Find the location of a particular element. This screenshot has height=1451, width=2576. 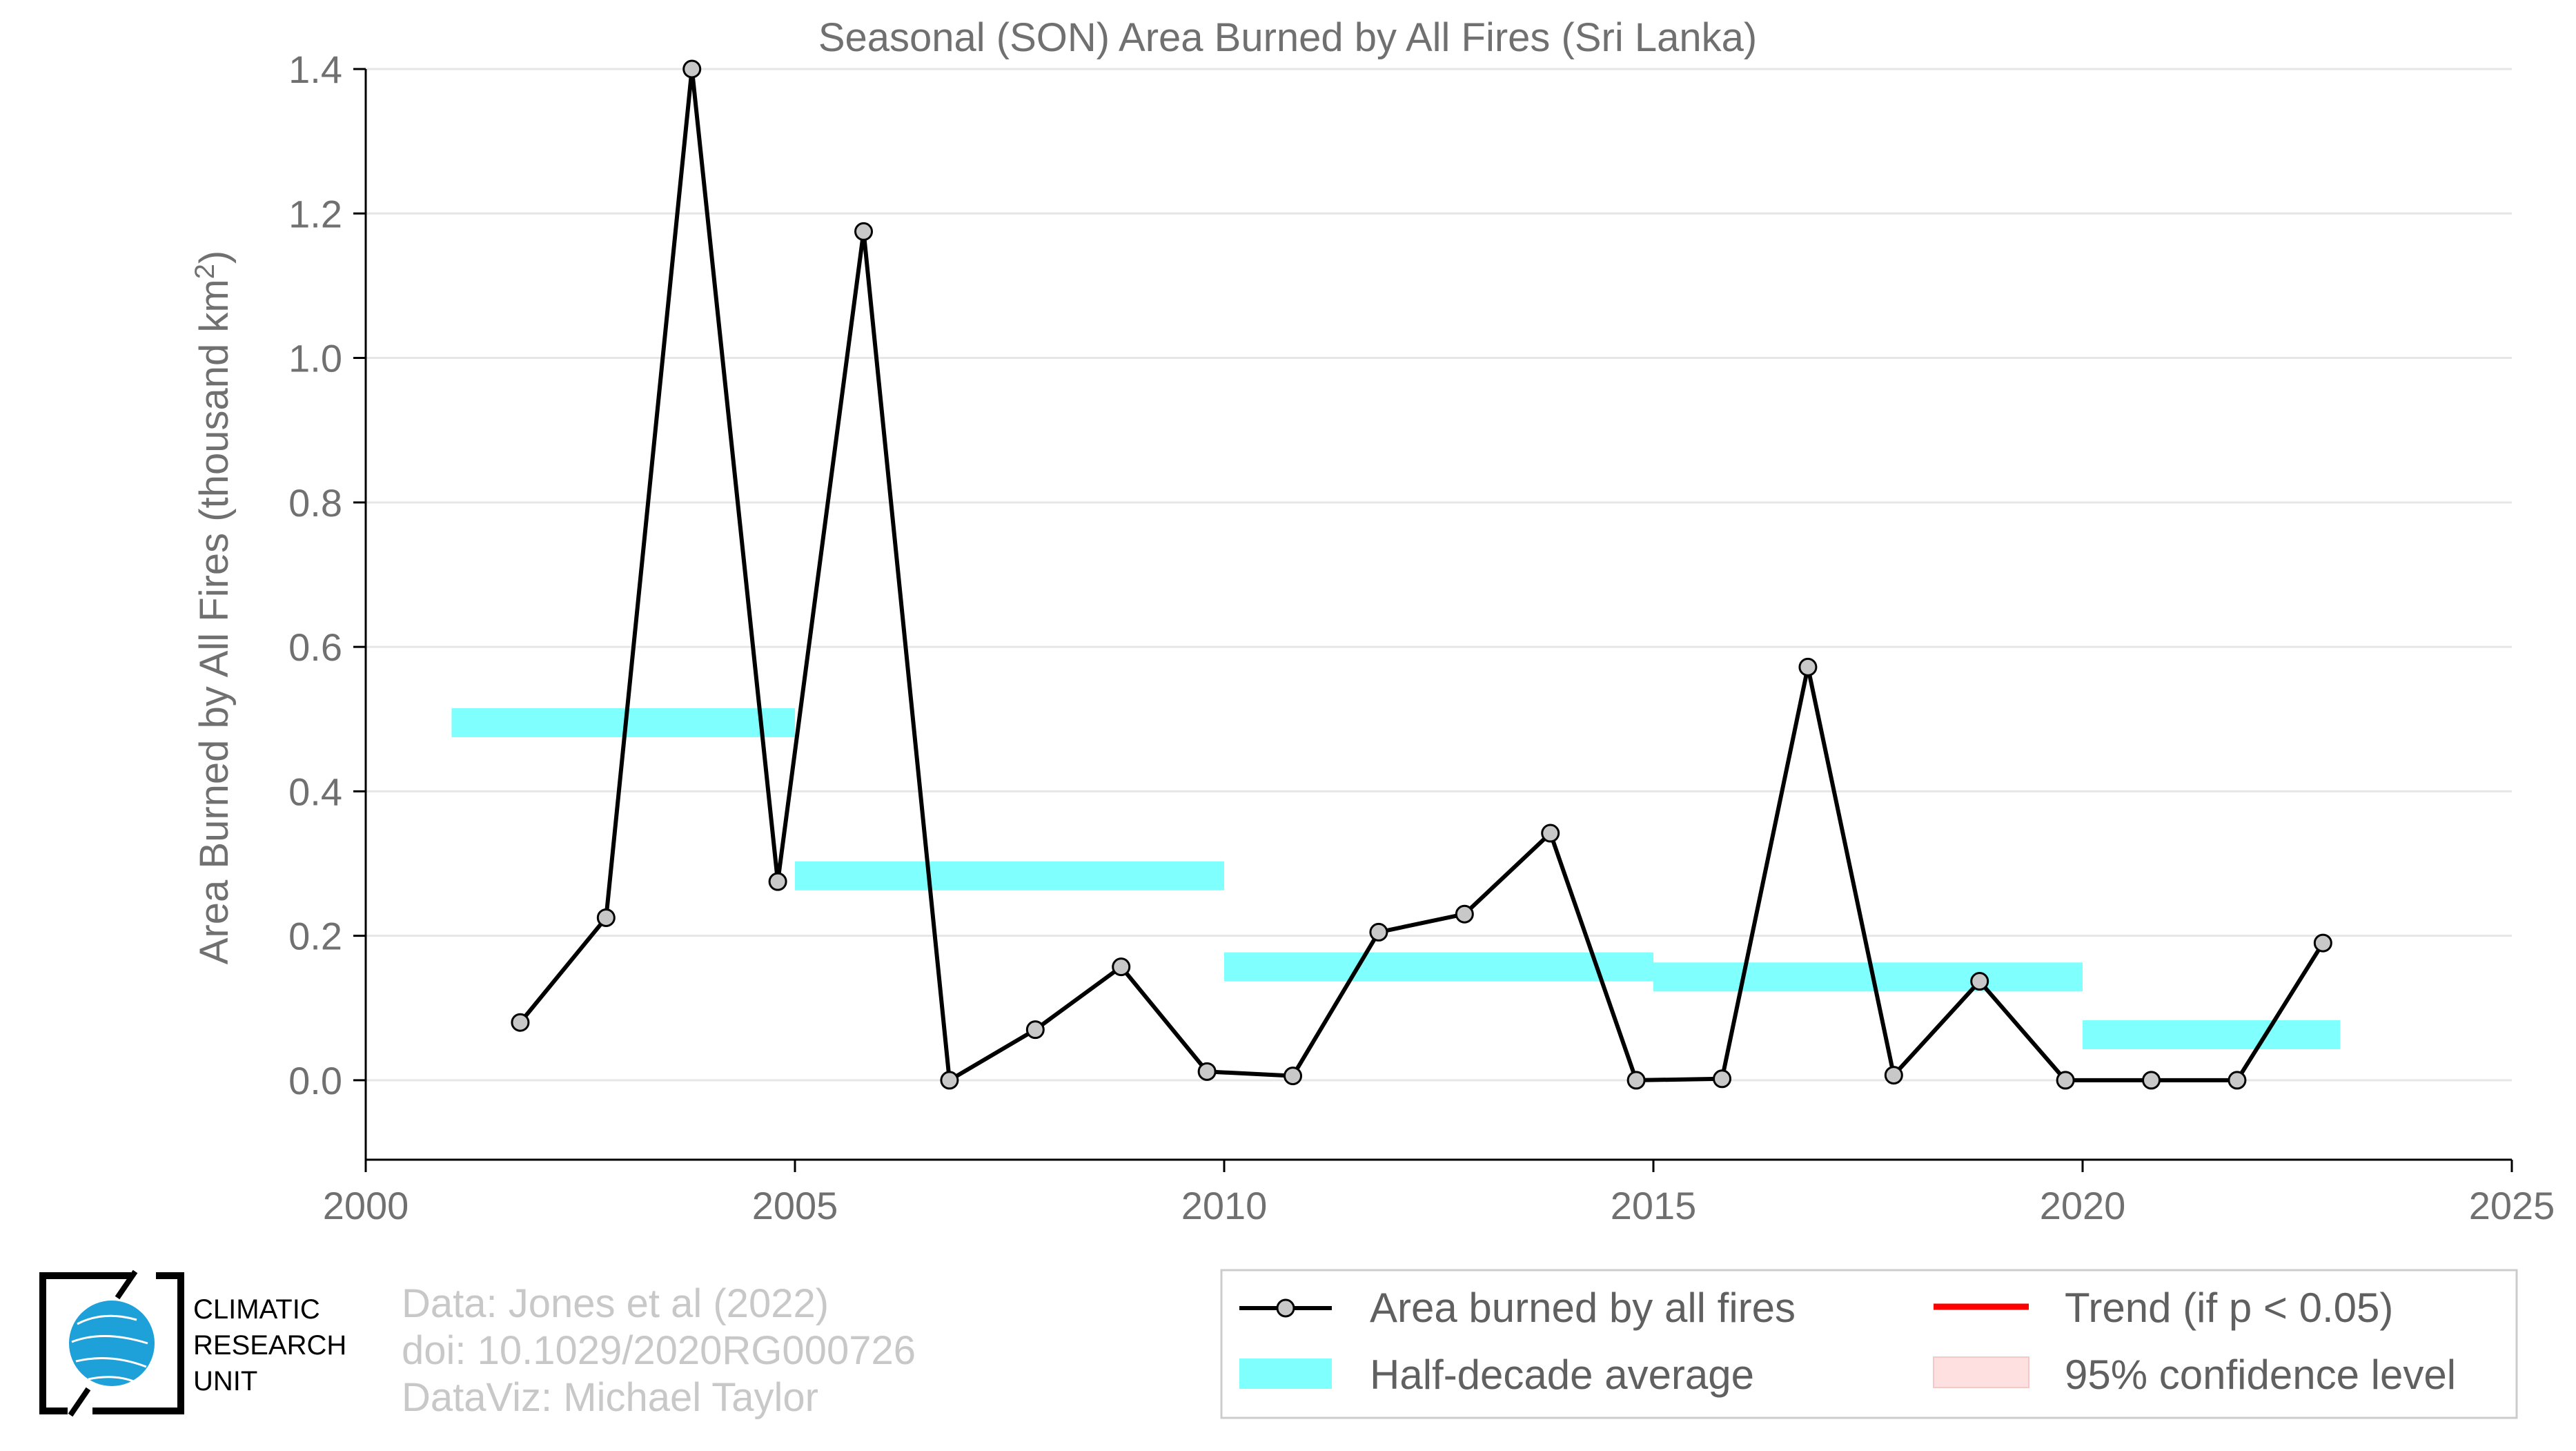

y-tick-label: 1.0 is located at coordinates (315, 358).